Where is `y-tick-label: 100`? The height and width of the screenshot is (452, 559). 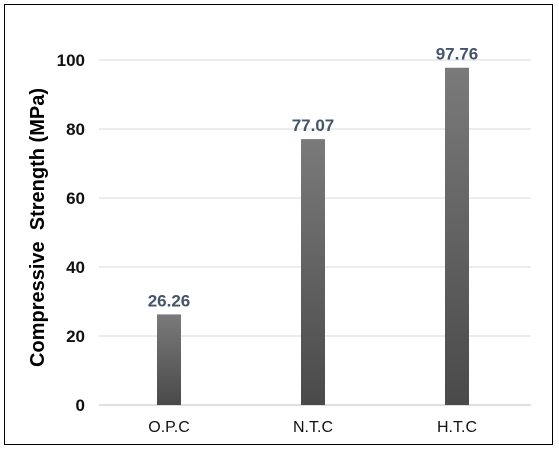
y-tick-label: 100 is located at coordinates (71, 60).